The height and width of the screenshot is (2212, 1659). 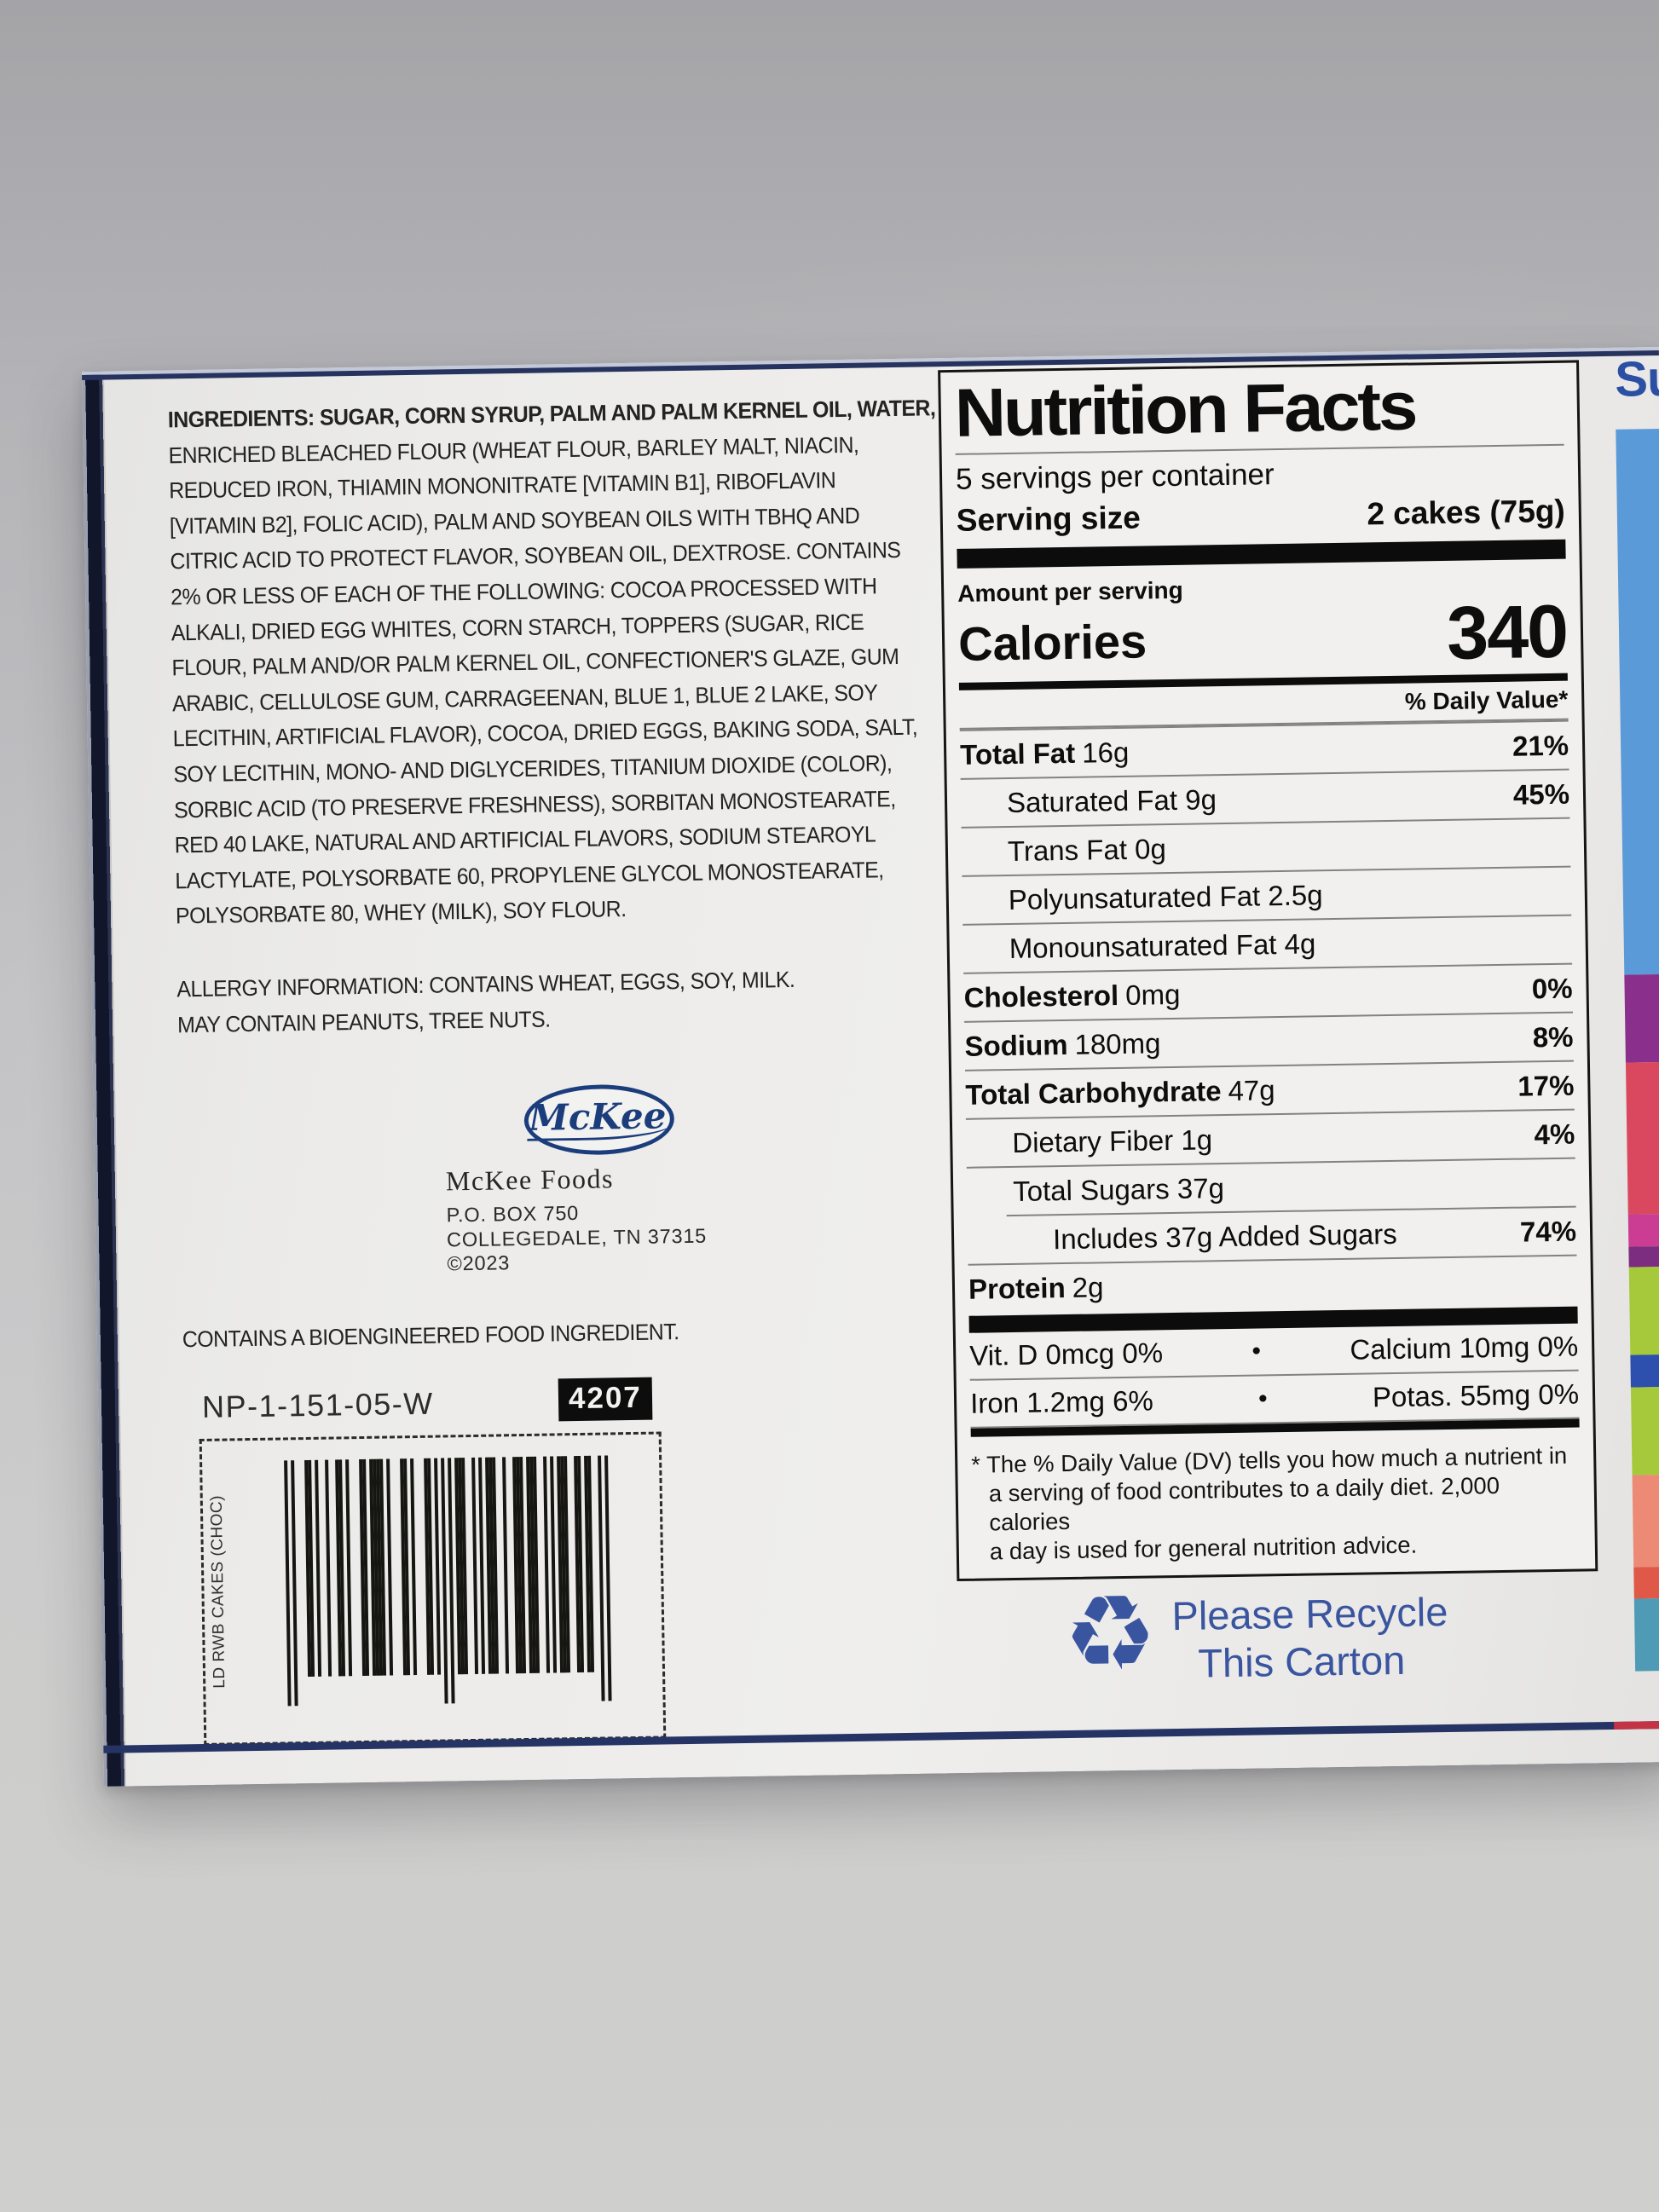 What do you see at coordinates (1638, 701) in the screenshot?
I see `edge-art-segment-sky-blue` at bounding box center [1638, 701].